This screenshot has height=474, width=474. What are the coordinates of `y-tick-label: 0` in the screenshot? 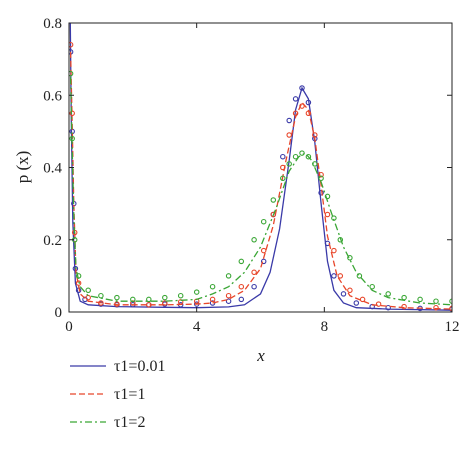 It's located at (59, 313).